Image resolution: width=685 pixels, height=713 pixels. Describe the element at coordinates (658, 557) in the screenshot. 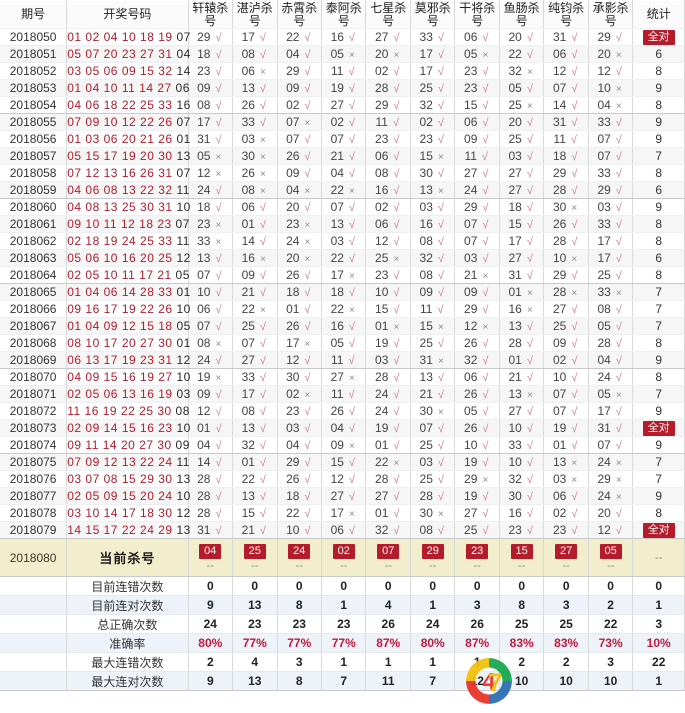

I see `current-stat-cell: --` at that location.